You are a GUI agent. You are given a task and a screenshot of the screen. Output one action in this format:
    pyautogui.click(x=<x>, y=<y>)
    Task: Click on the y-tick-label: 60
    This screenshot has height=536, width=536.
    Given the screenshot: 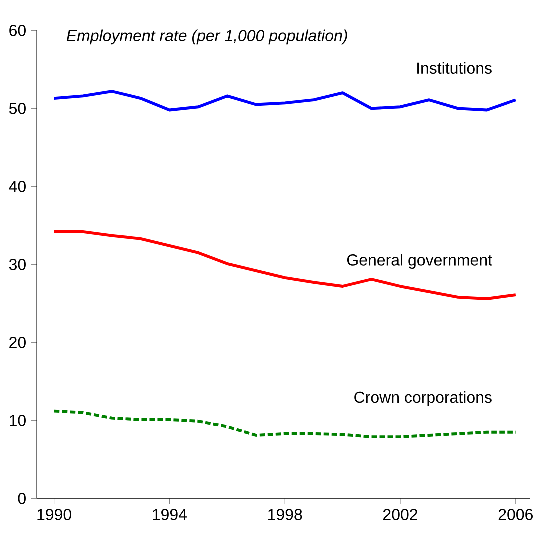 What is the action you would take?
    pyautogui.click(x=18, y=30)
    